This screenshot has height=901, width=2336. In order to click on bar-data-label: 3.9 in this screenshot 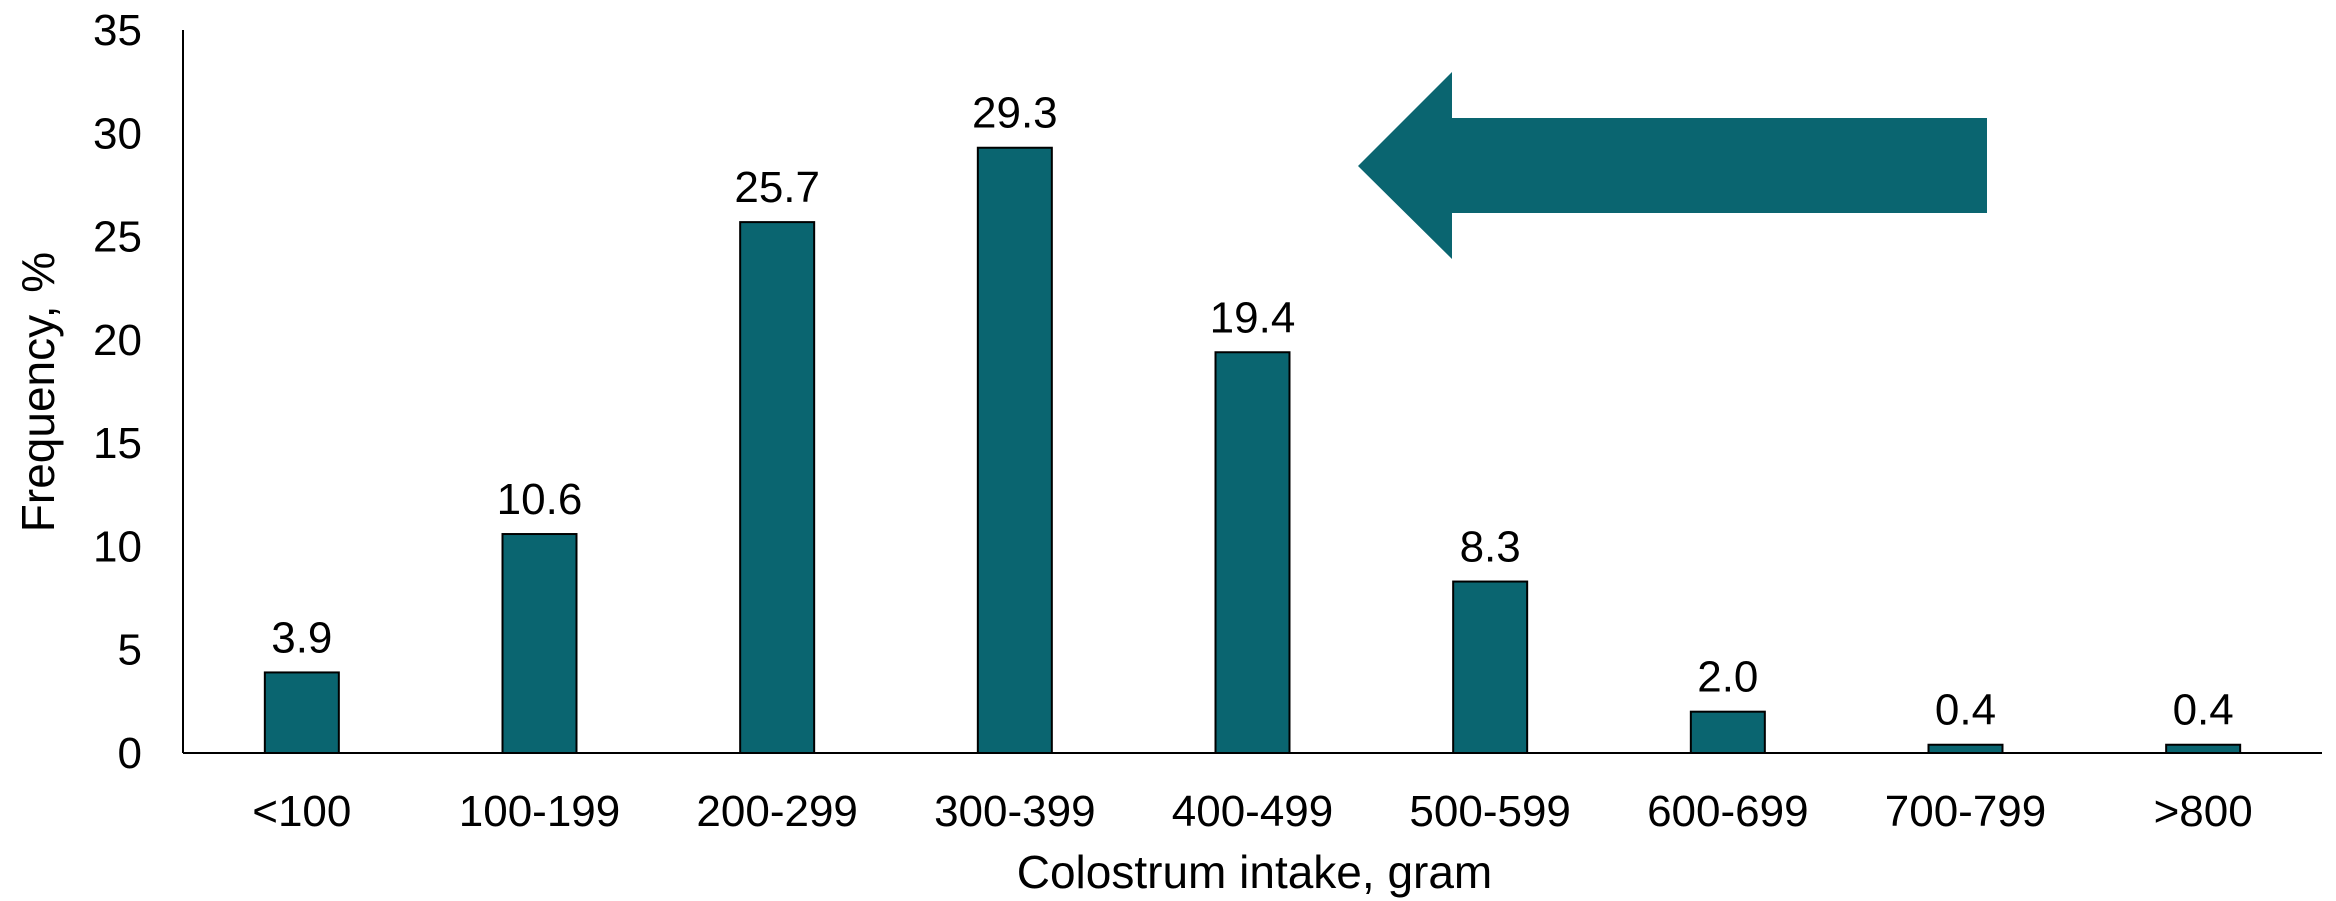, I will do `click(301, 637)`.